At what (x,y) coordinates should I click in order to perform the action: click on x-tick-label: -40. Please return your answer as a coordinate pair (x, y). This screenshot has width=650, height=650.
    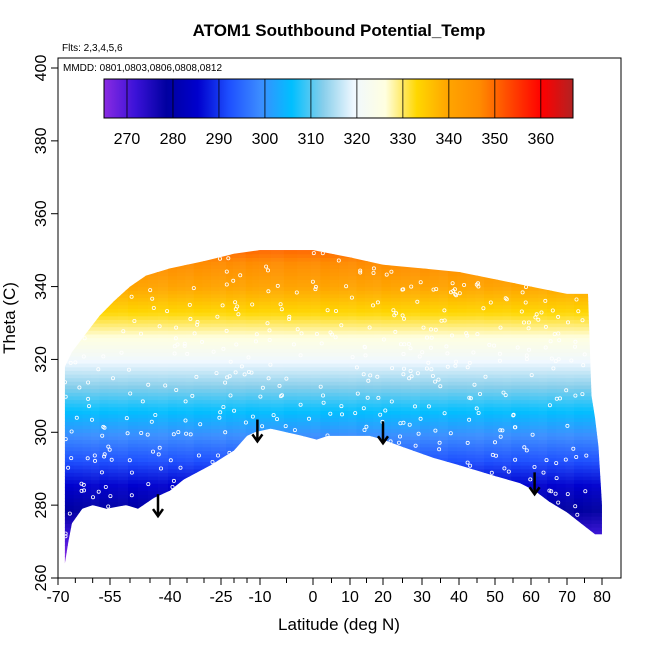
    Looking at the image, I should click on (169, 597).